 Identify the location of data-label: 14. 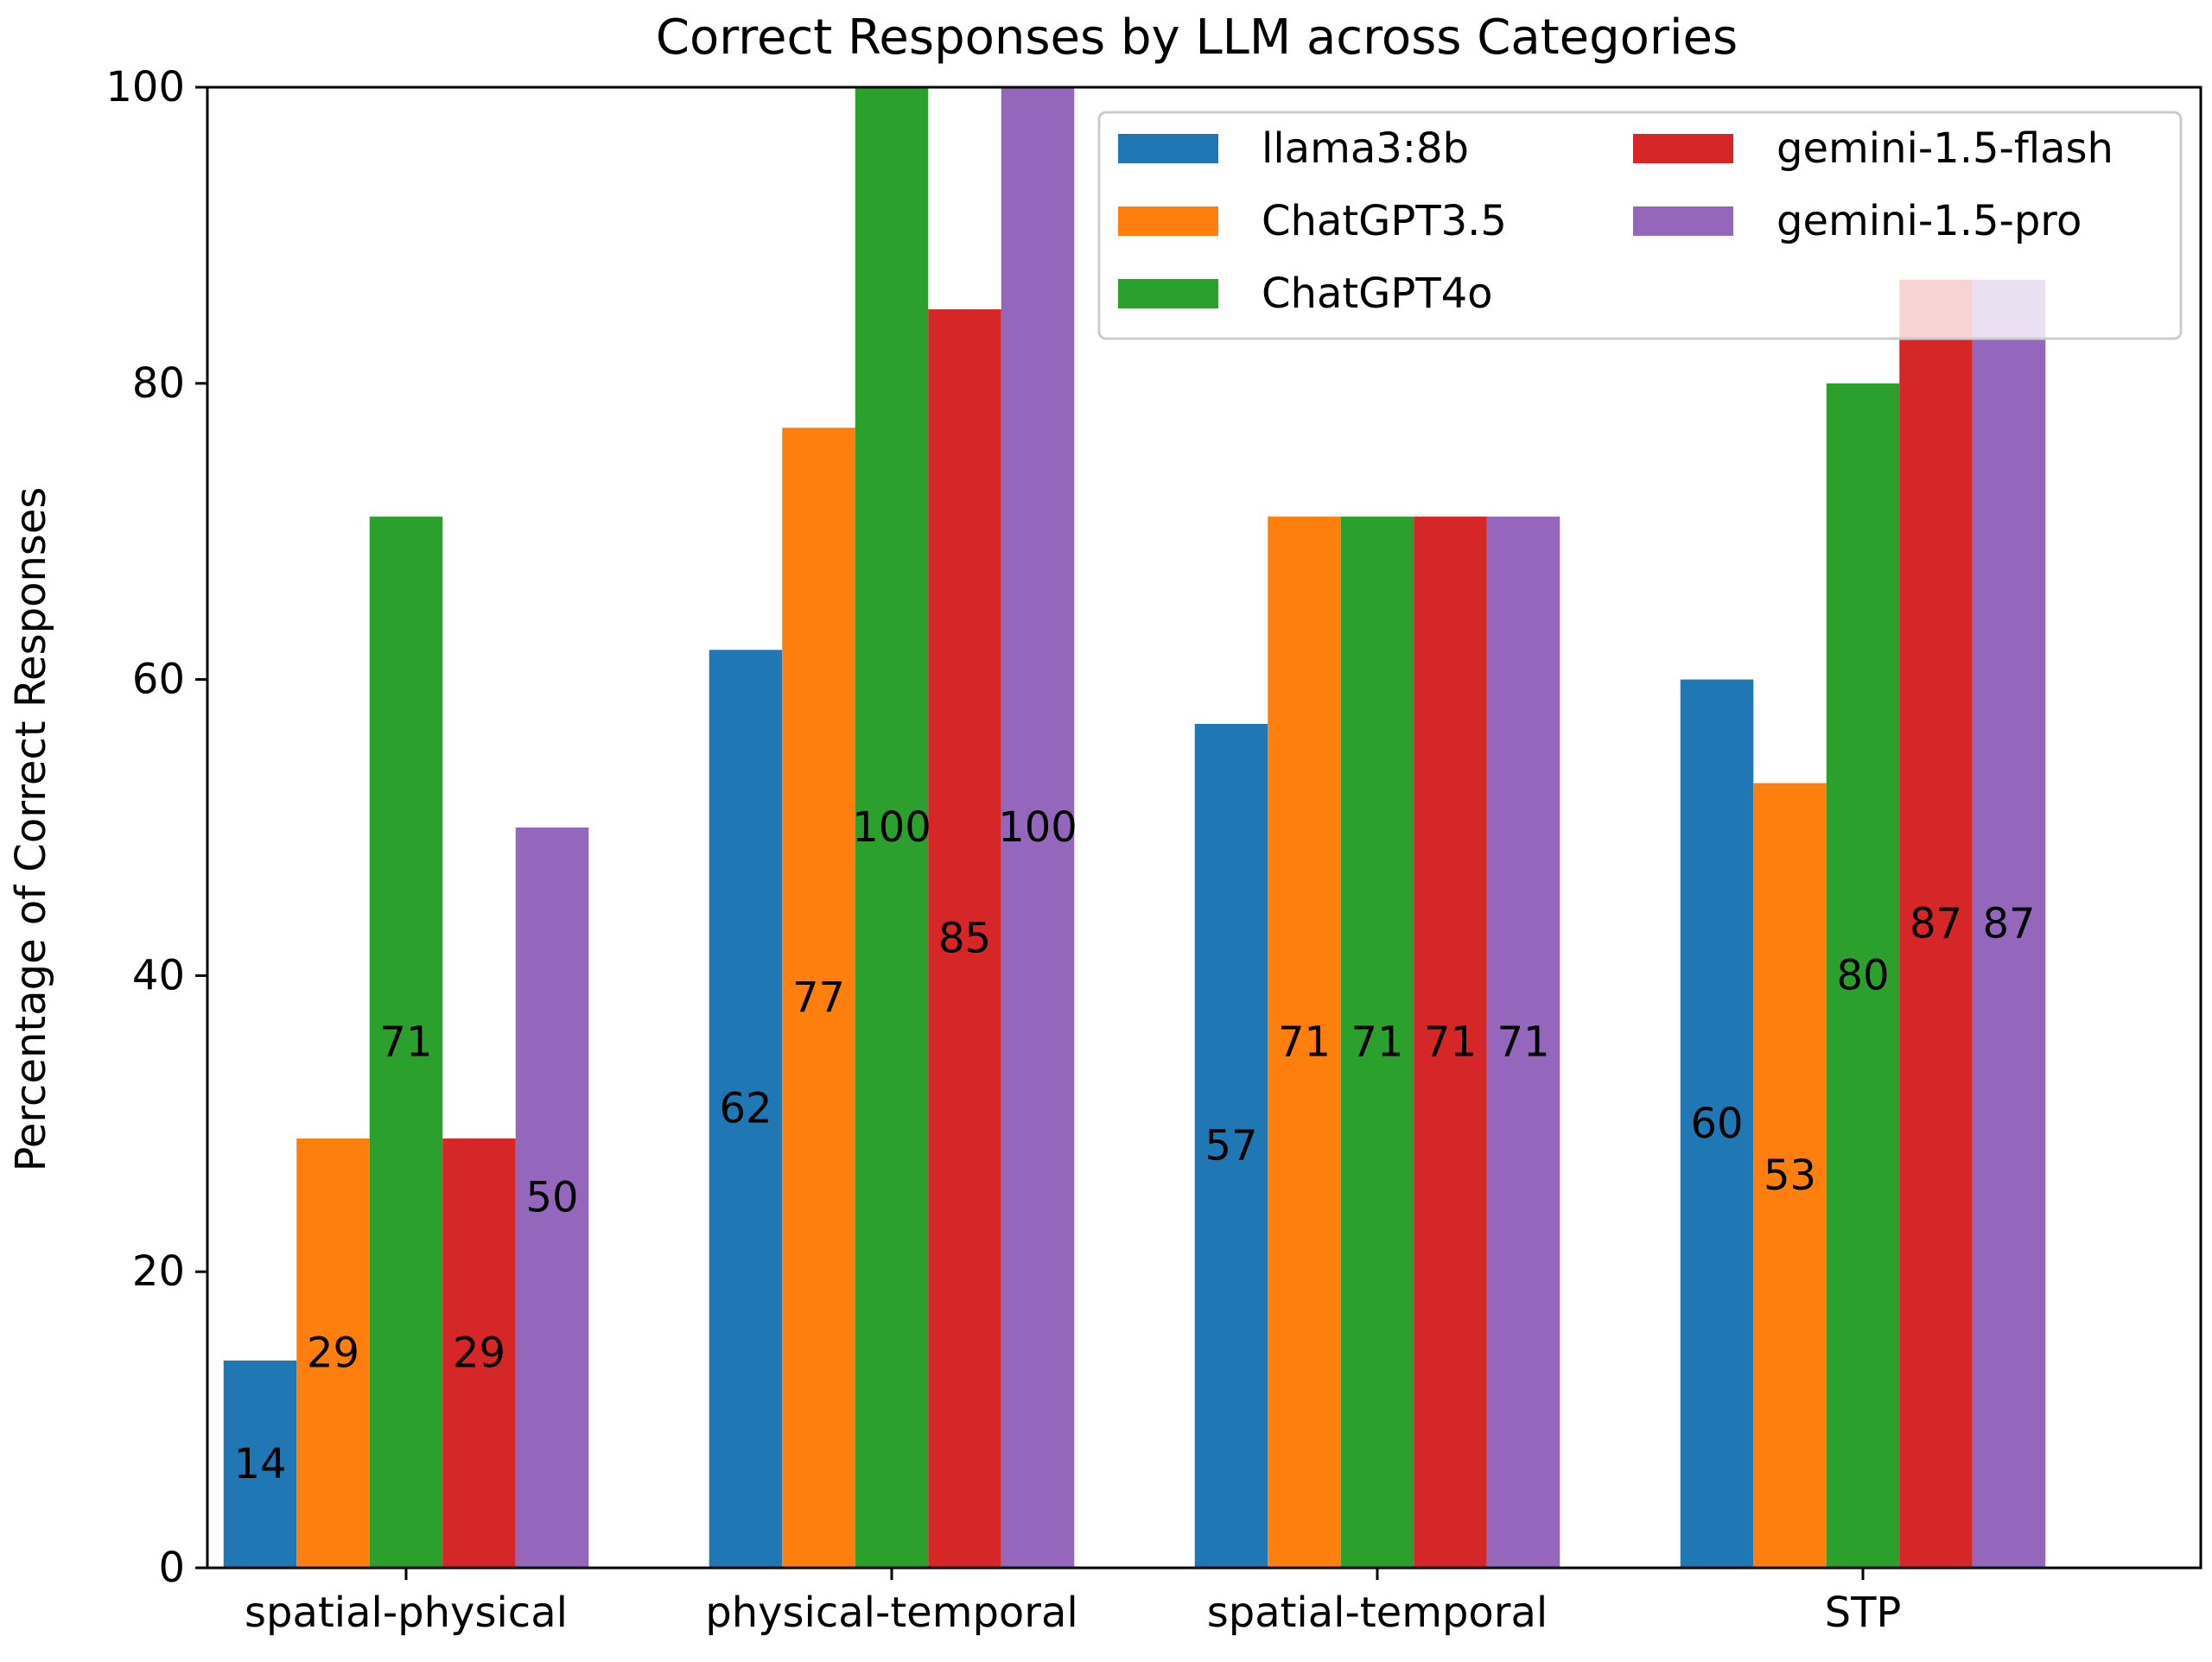
(259, 1464).